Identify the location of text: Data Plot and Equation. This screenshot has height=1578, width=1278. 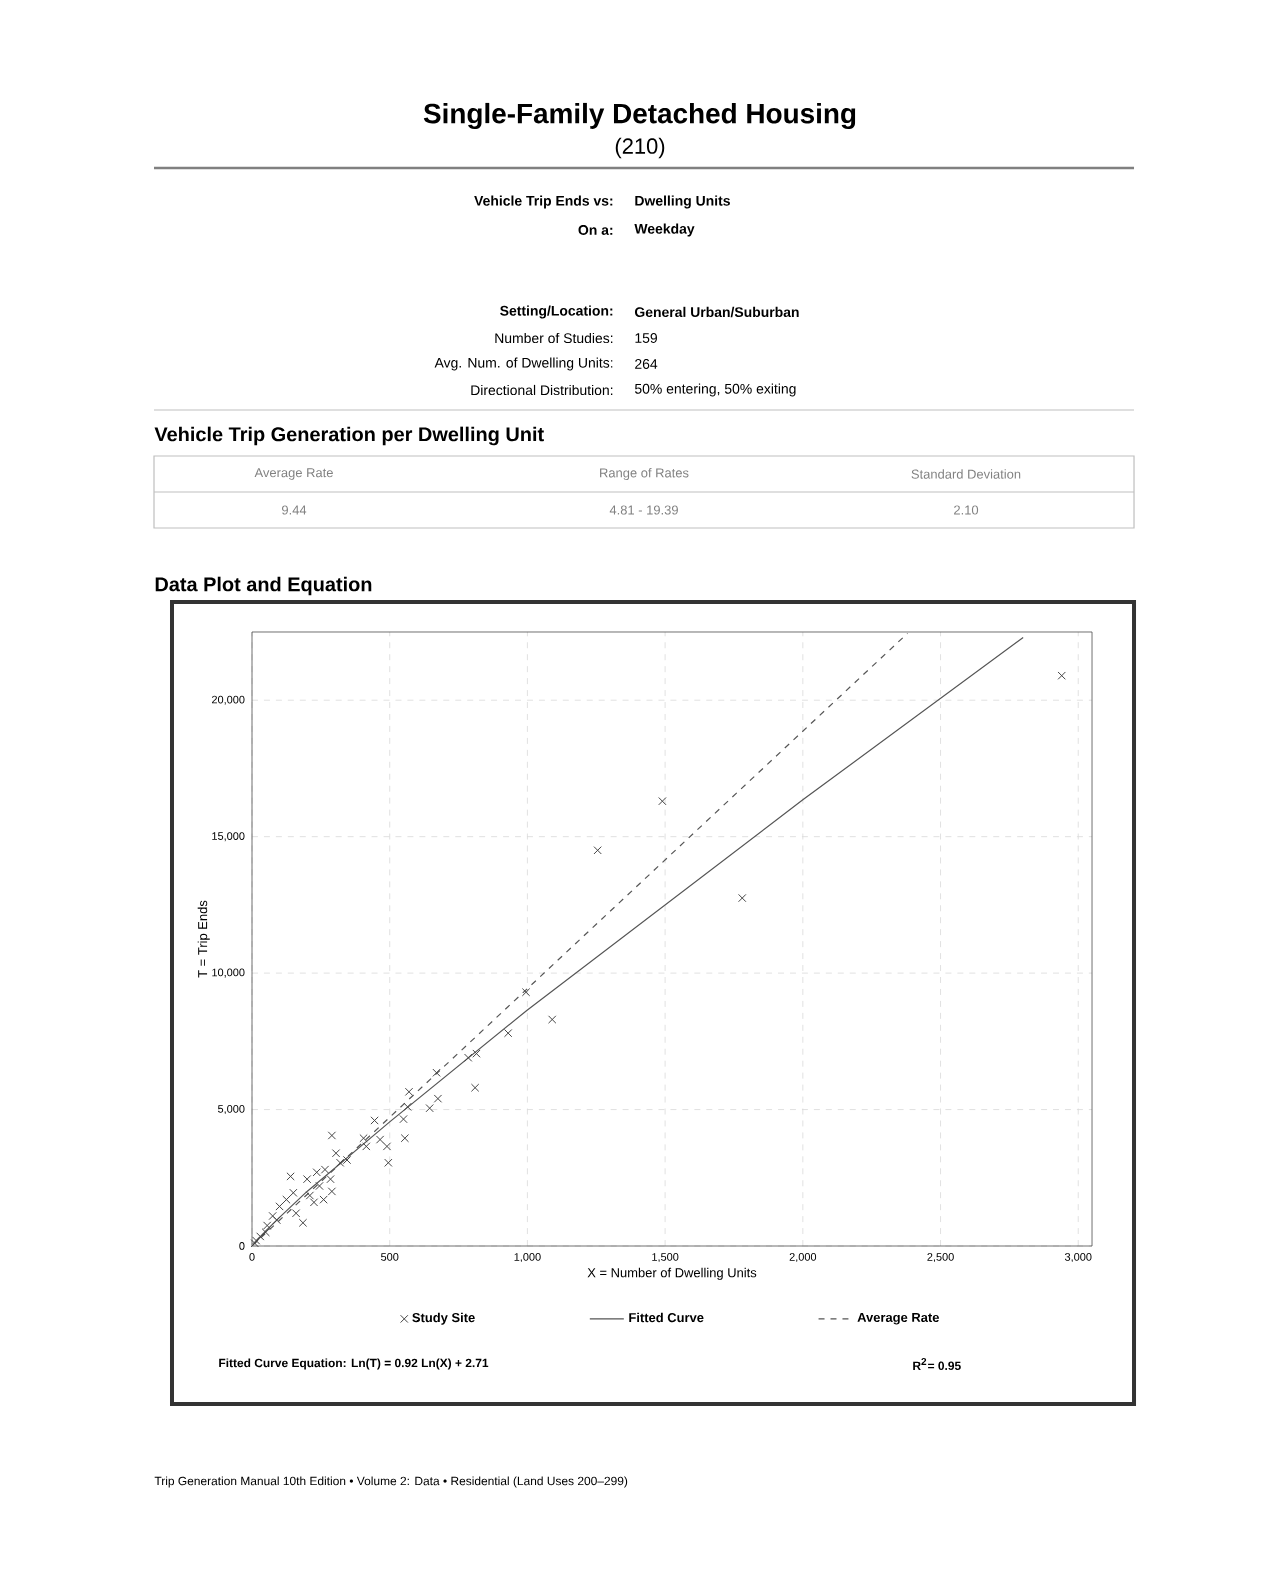
(263, 586).